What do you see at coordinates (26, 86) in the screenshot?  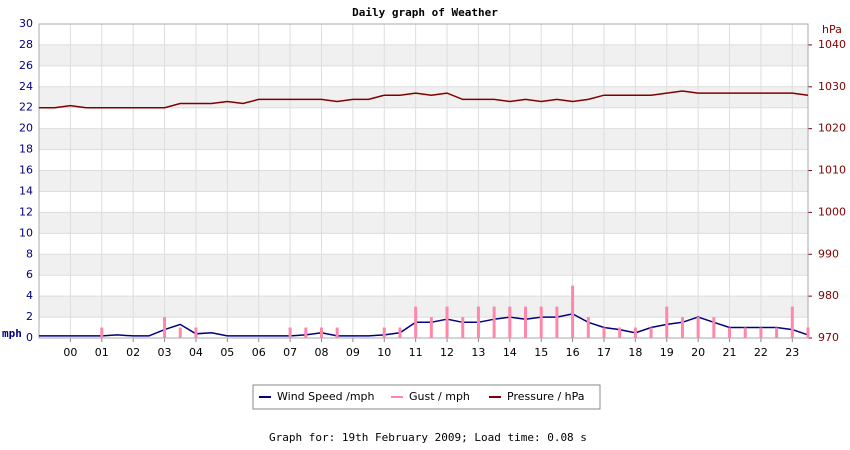 I see `y-tick-label: 24` at bounding box center [26, 86].